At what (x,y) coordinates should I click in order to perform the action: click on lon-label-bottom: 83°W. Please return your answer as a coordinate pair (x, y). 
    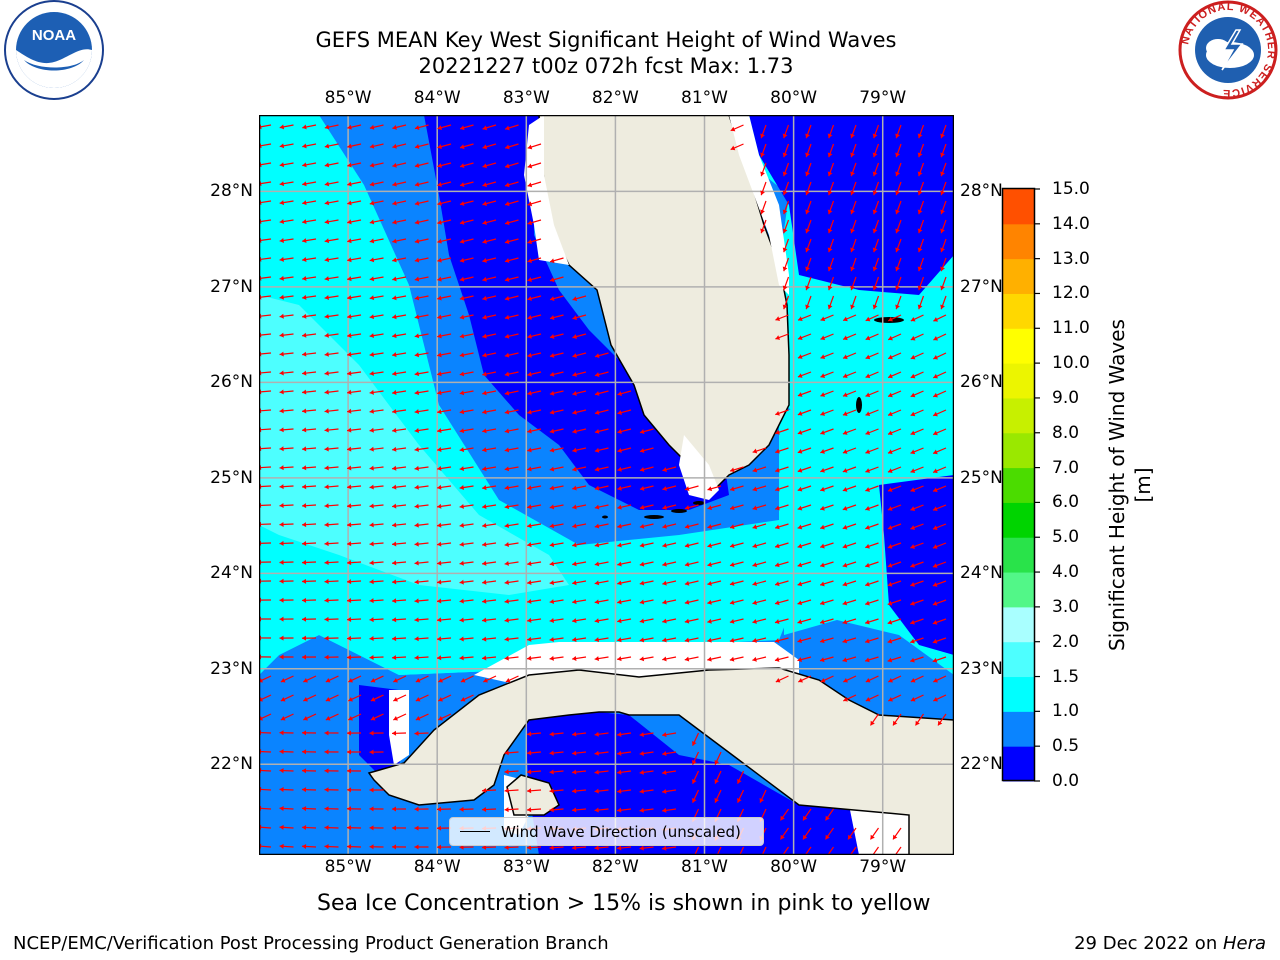
    Looking at the image, I should click on (526, 867).